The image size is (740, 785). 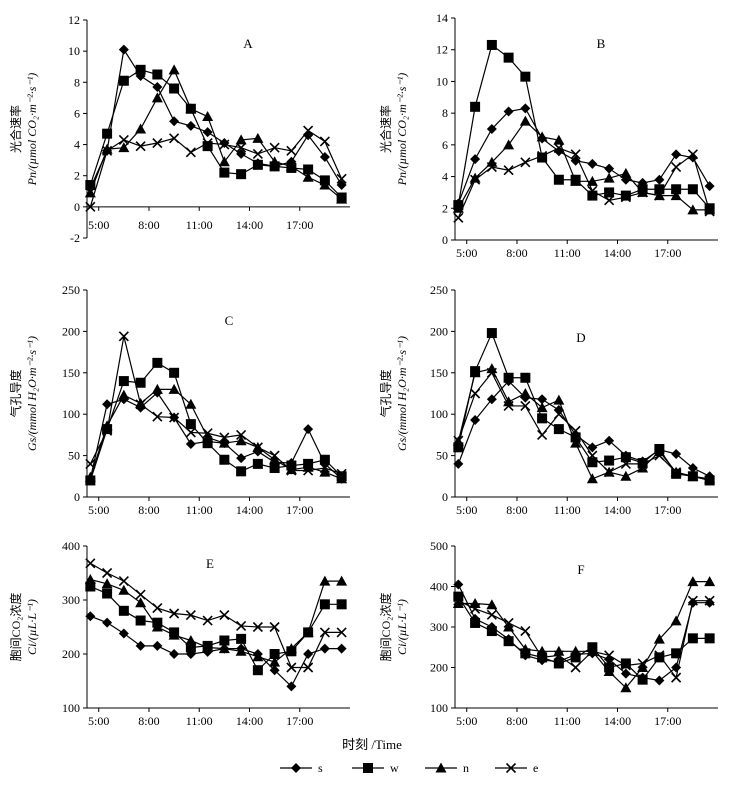 What do you see at coordinates (601, 43) in the screenshot?
I see `panel-label: B` at bounding box center [601, 43].